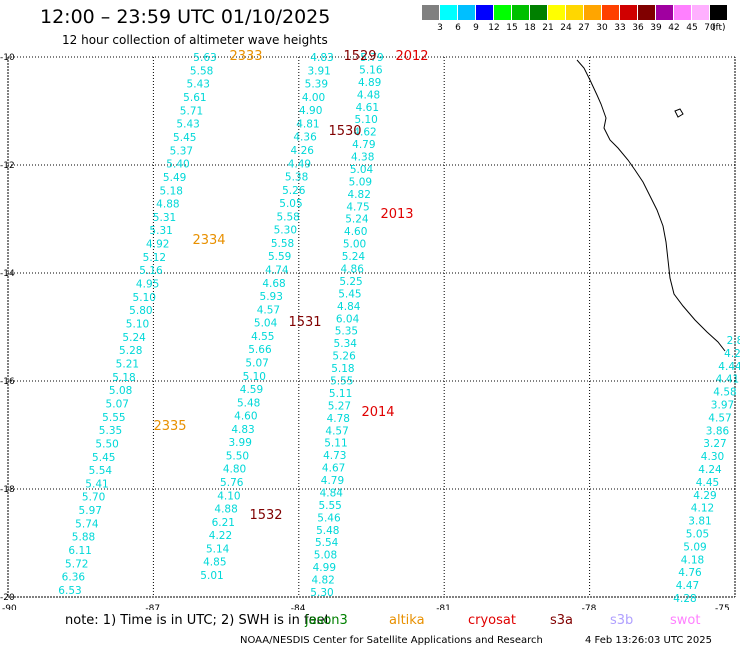 The image size is (740, 650). Describe the element at coordinates (127, 364) in the screenshot. I see `wave-height-value: 5.21` at that location.